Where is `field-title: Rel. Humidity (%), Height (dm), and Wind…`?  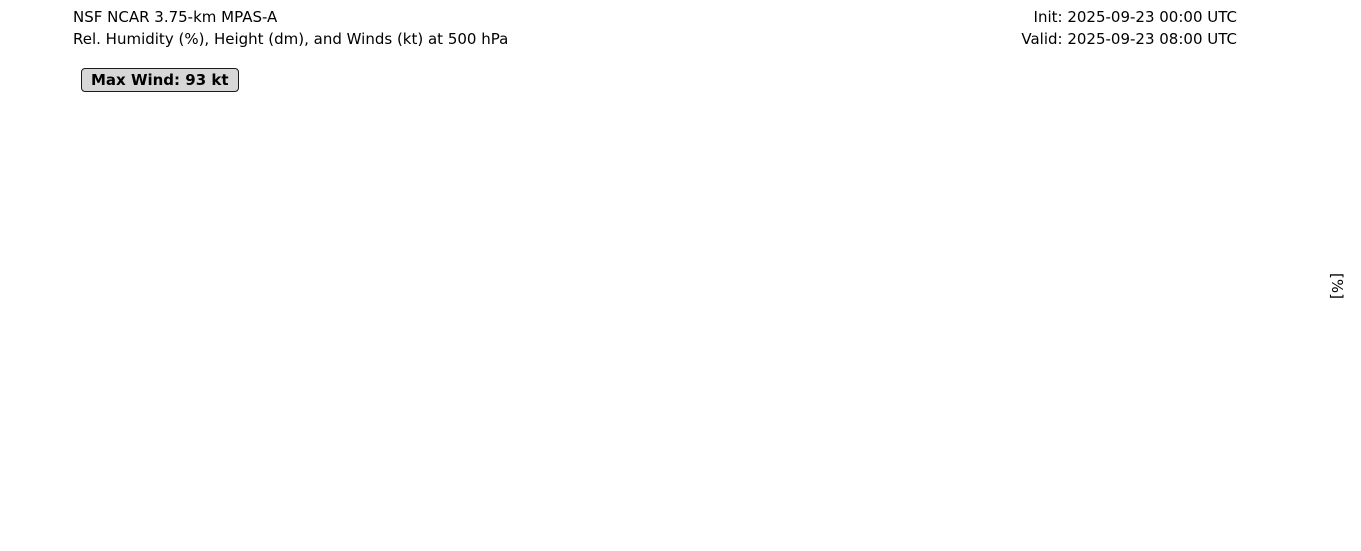
field-title: Rel. Humidity (%), Height (dm), and Wind… is located at coordinates (291, 39).